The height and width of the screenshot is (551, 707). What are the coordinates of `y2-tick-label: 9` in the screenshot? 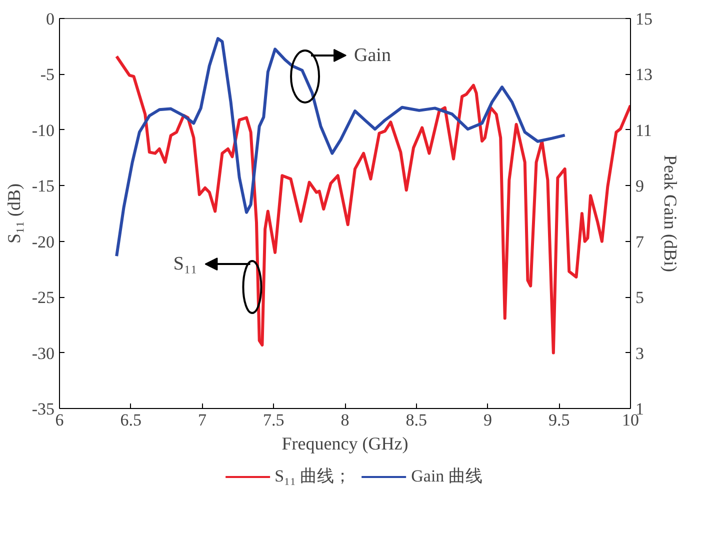 It's located at (640, 186).